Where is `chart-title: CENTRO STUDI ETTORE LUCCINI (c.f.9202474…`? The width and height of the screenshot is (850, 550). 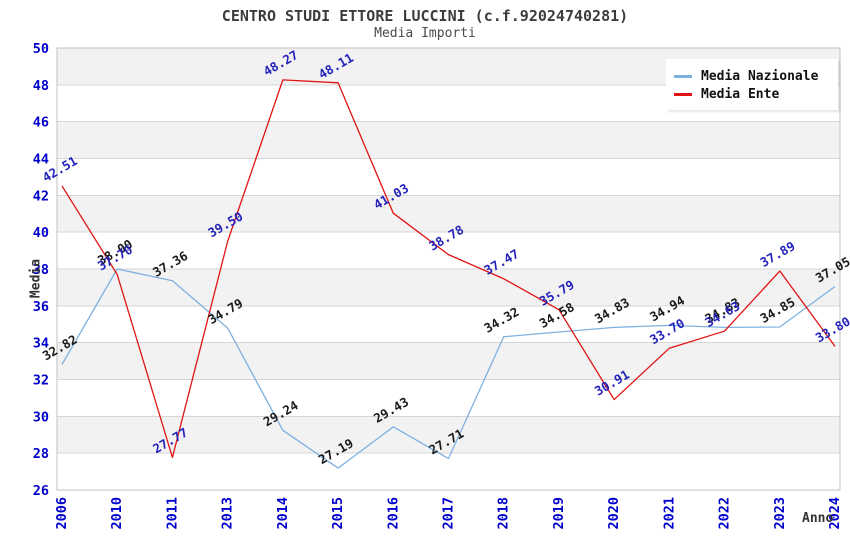 chart-title: CENTRO STUDI ETTORE LUCCINI (c.f.9202474… is located at coordinates (425, 16).